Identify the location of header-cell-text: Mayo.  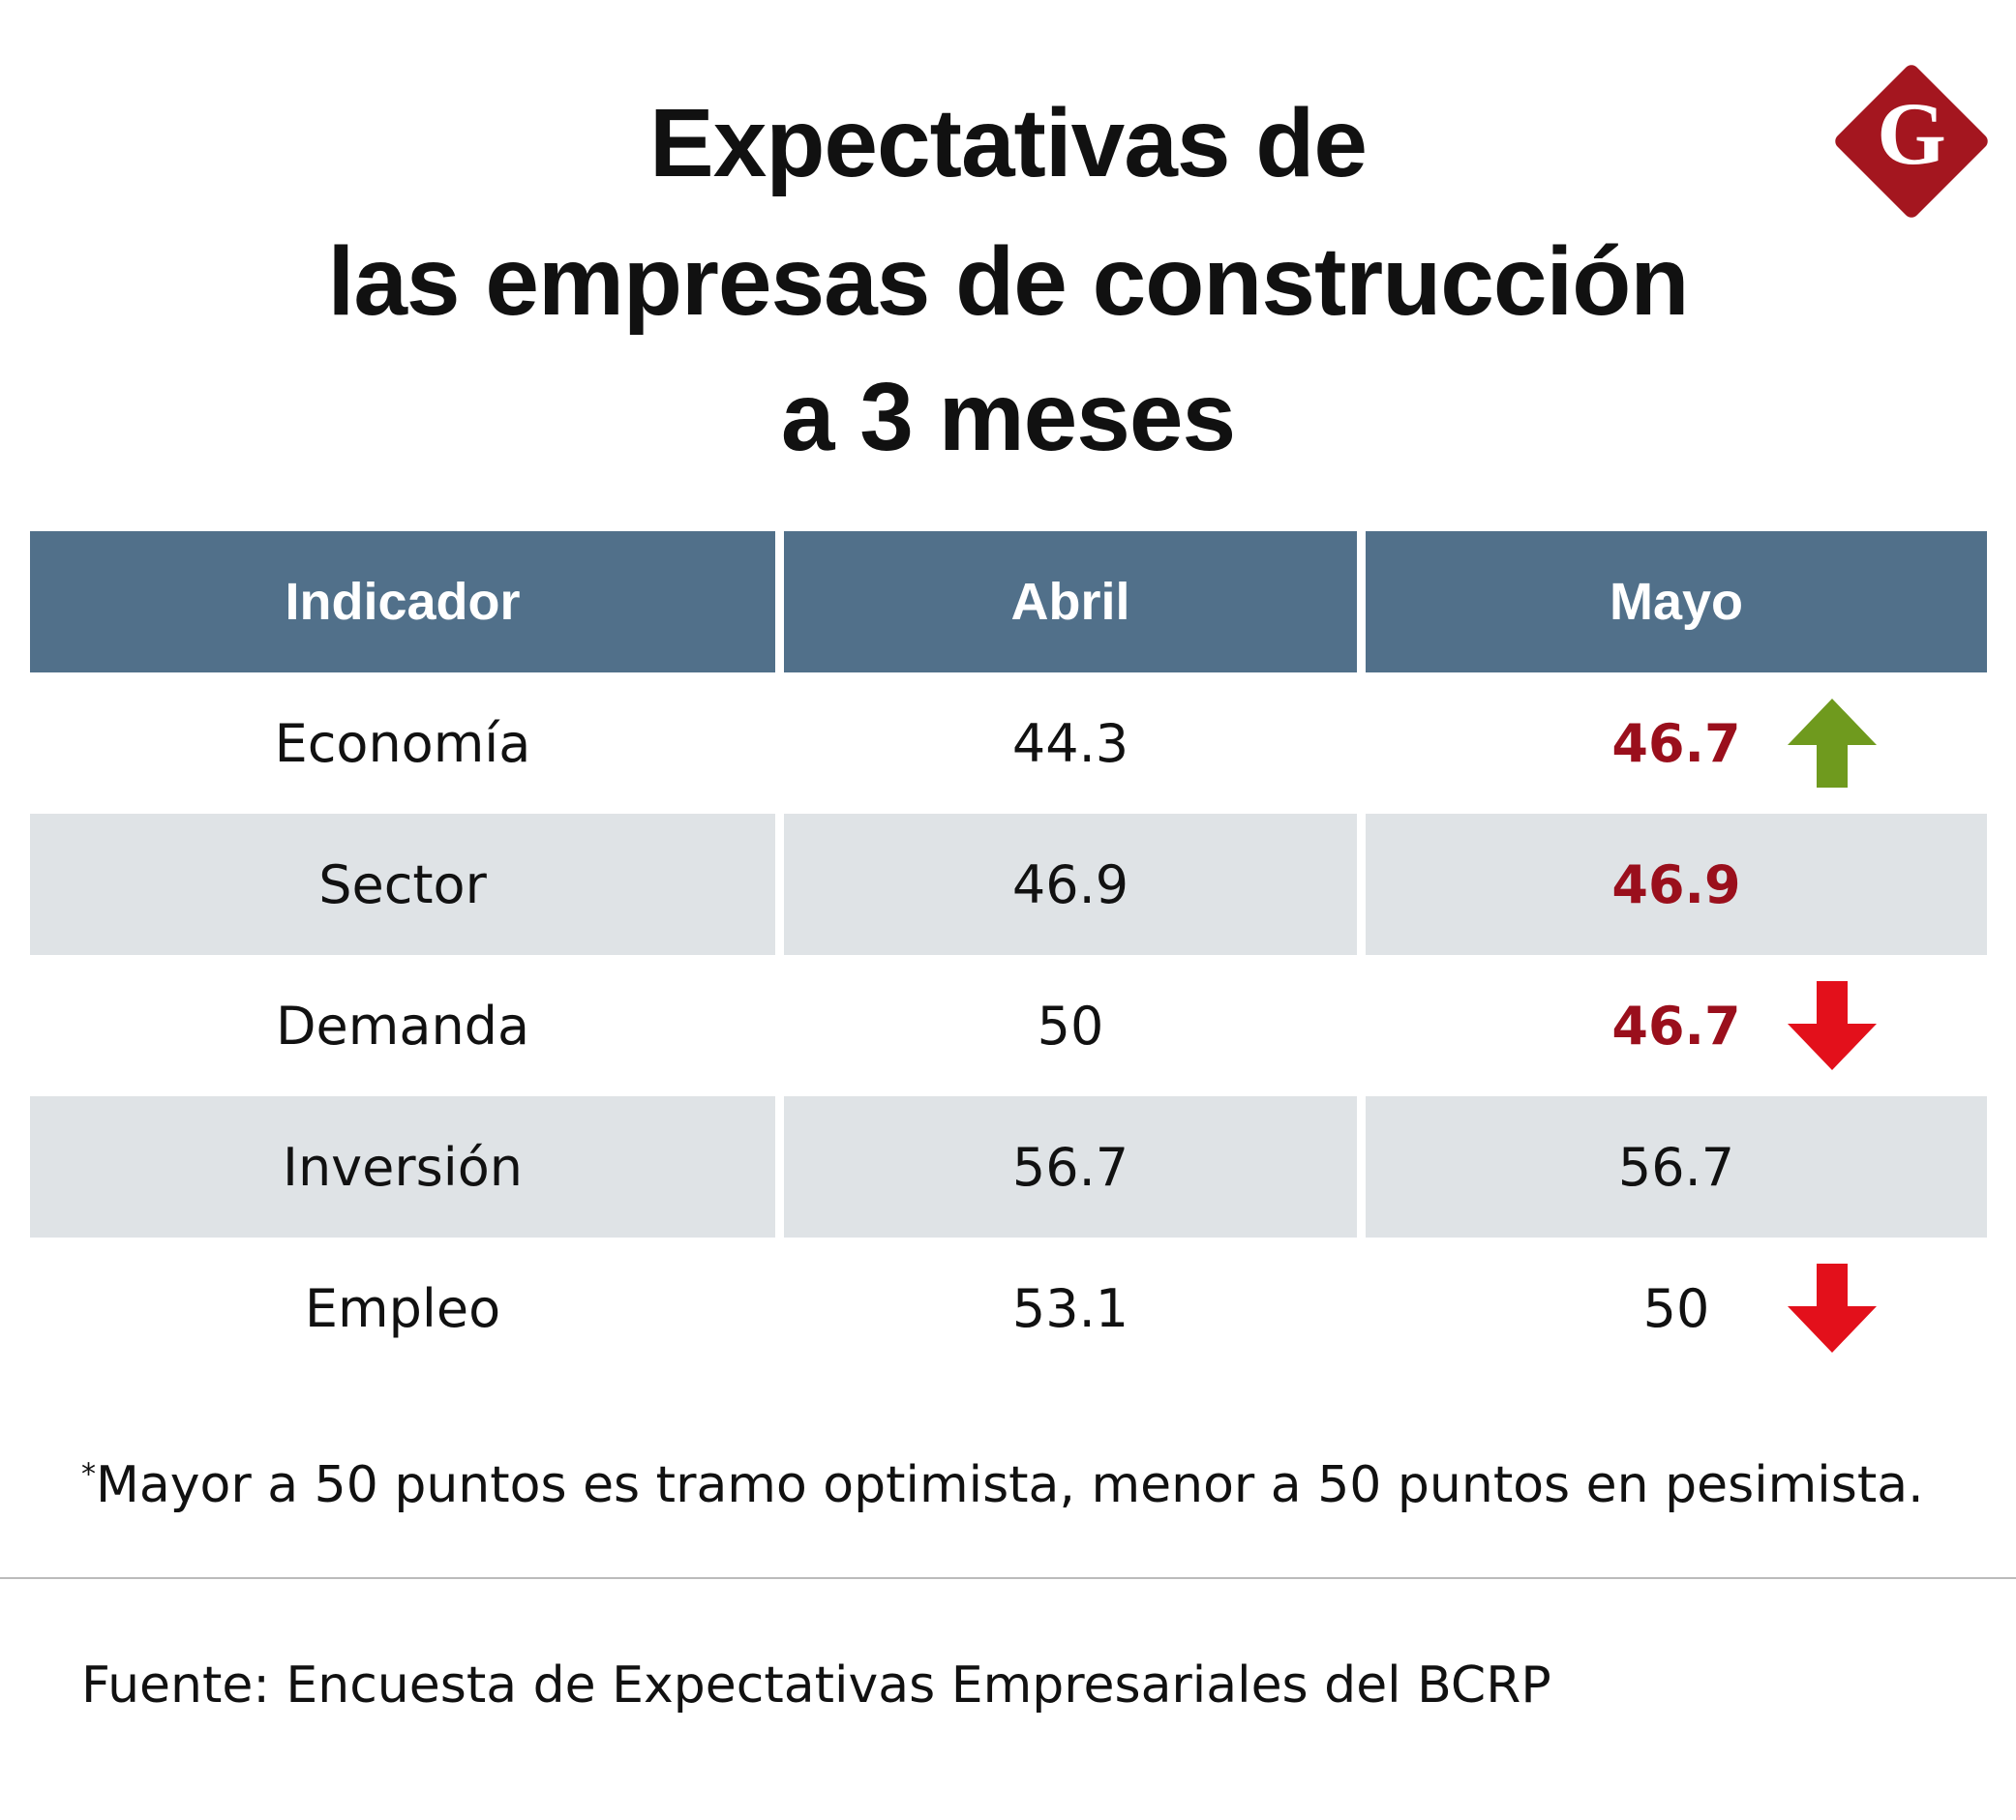
(1676, 602).